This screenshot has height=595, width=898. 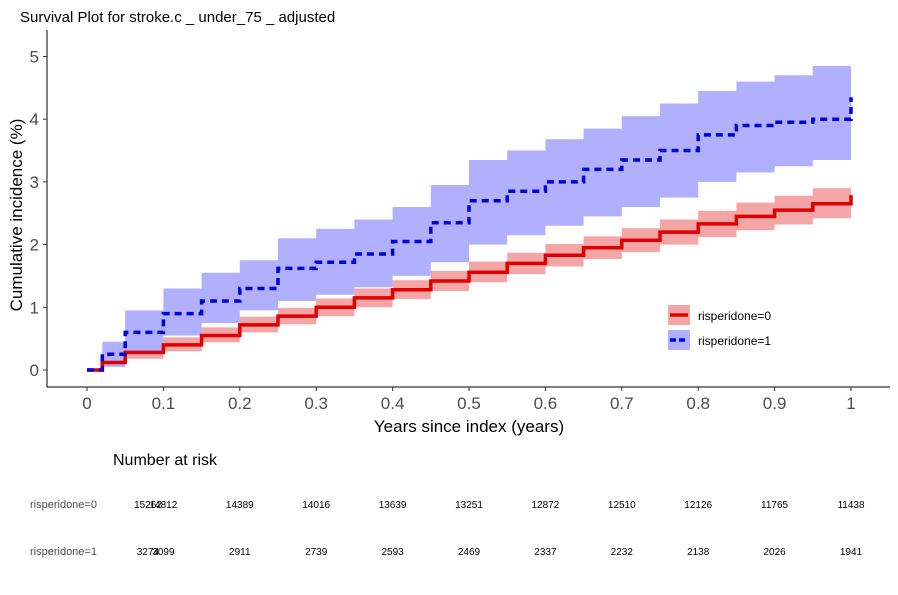 I want to click on risk-row-label: risperidone=1, so click(x=63, y=552).